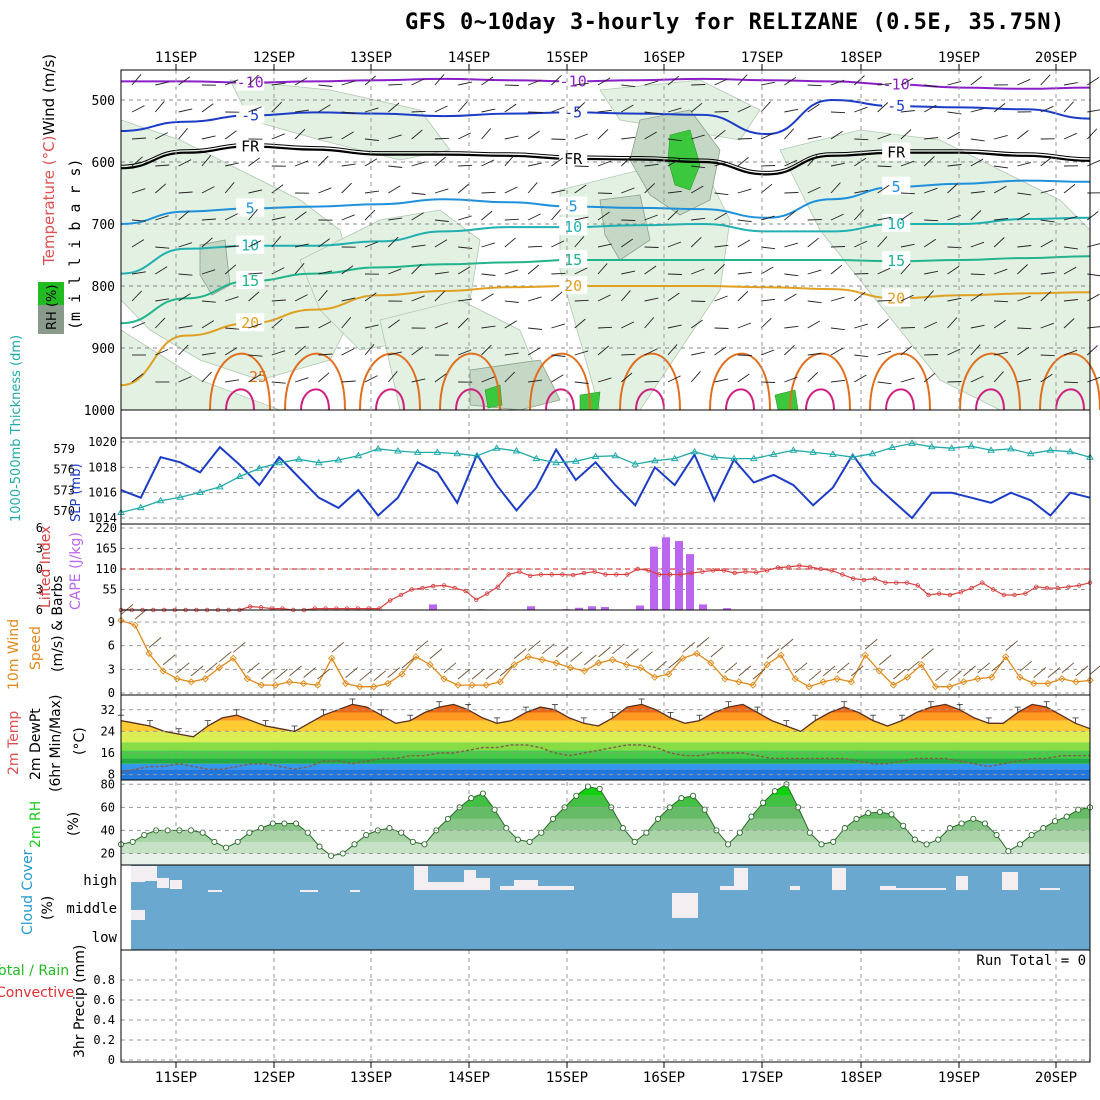  What do you see at coordinates (861, 1078) in the screenshot?
I see `date-label-bottom: 18SEP` at bounding box center [861, 1078].